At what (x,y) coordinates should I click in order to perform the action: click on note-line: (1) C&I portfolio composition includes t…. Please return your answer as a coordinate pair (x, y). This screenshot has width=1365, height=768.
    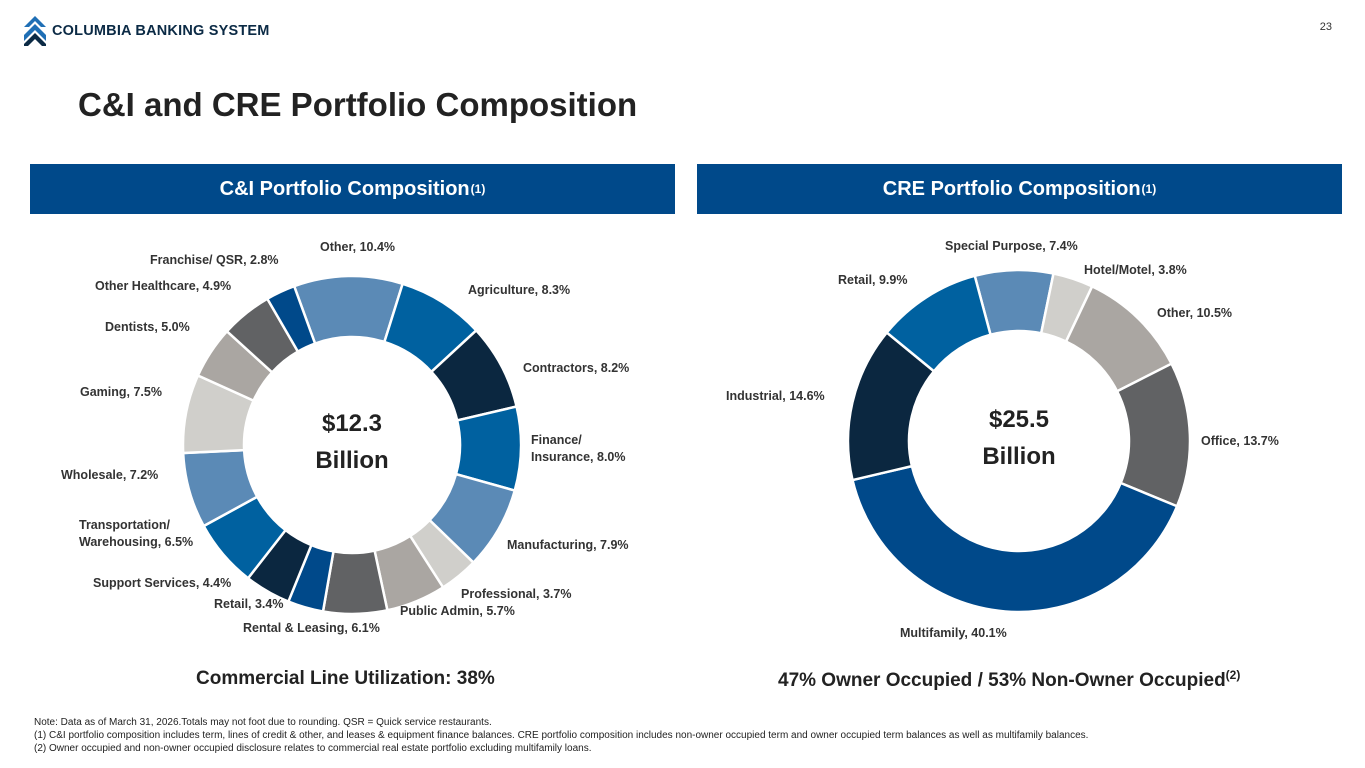
    Looking at the image, I should click on (561, 735).